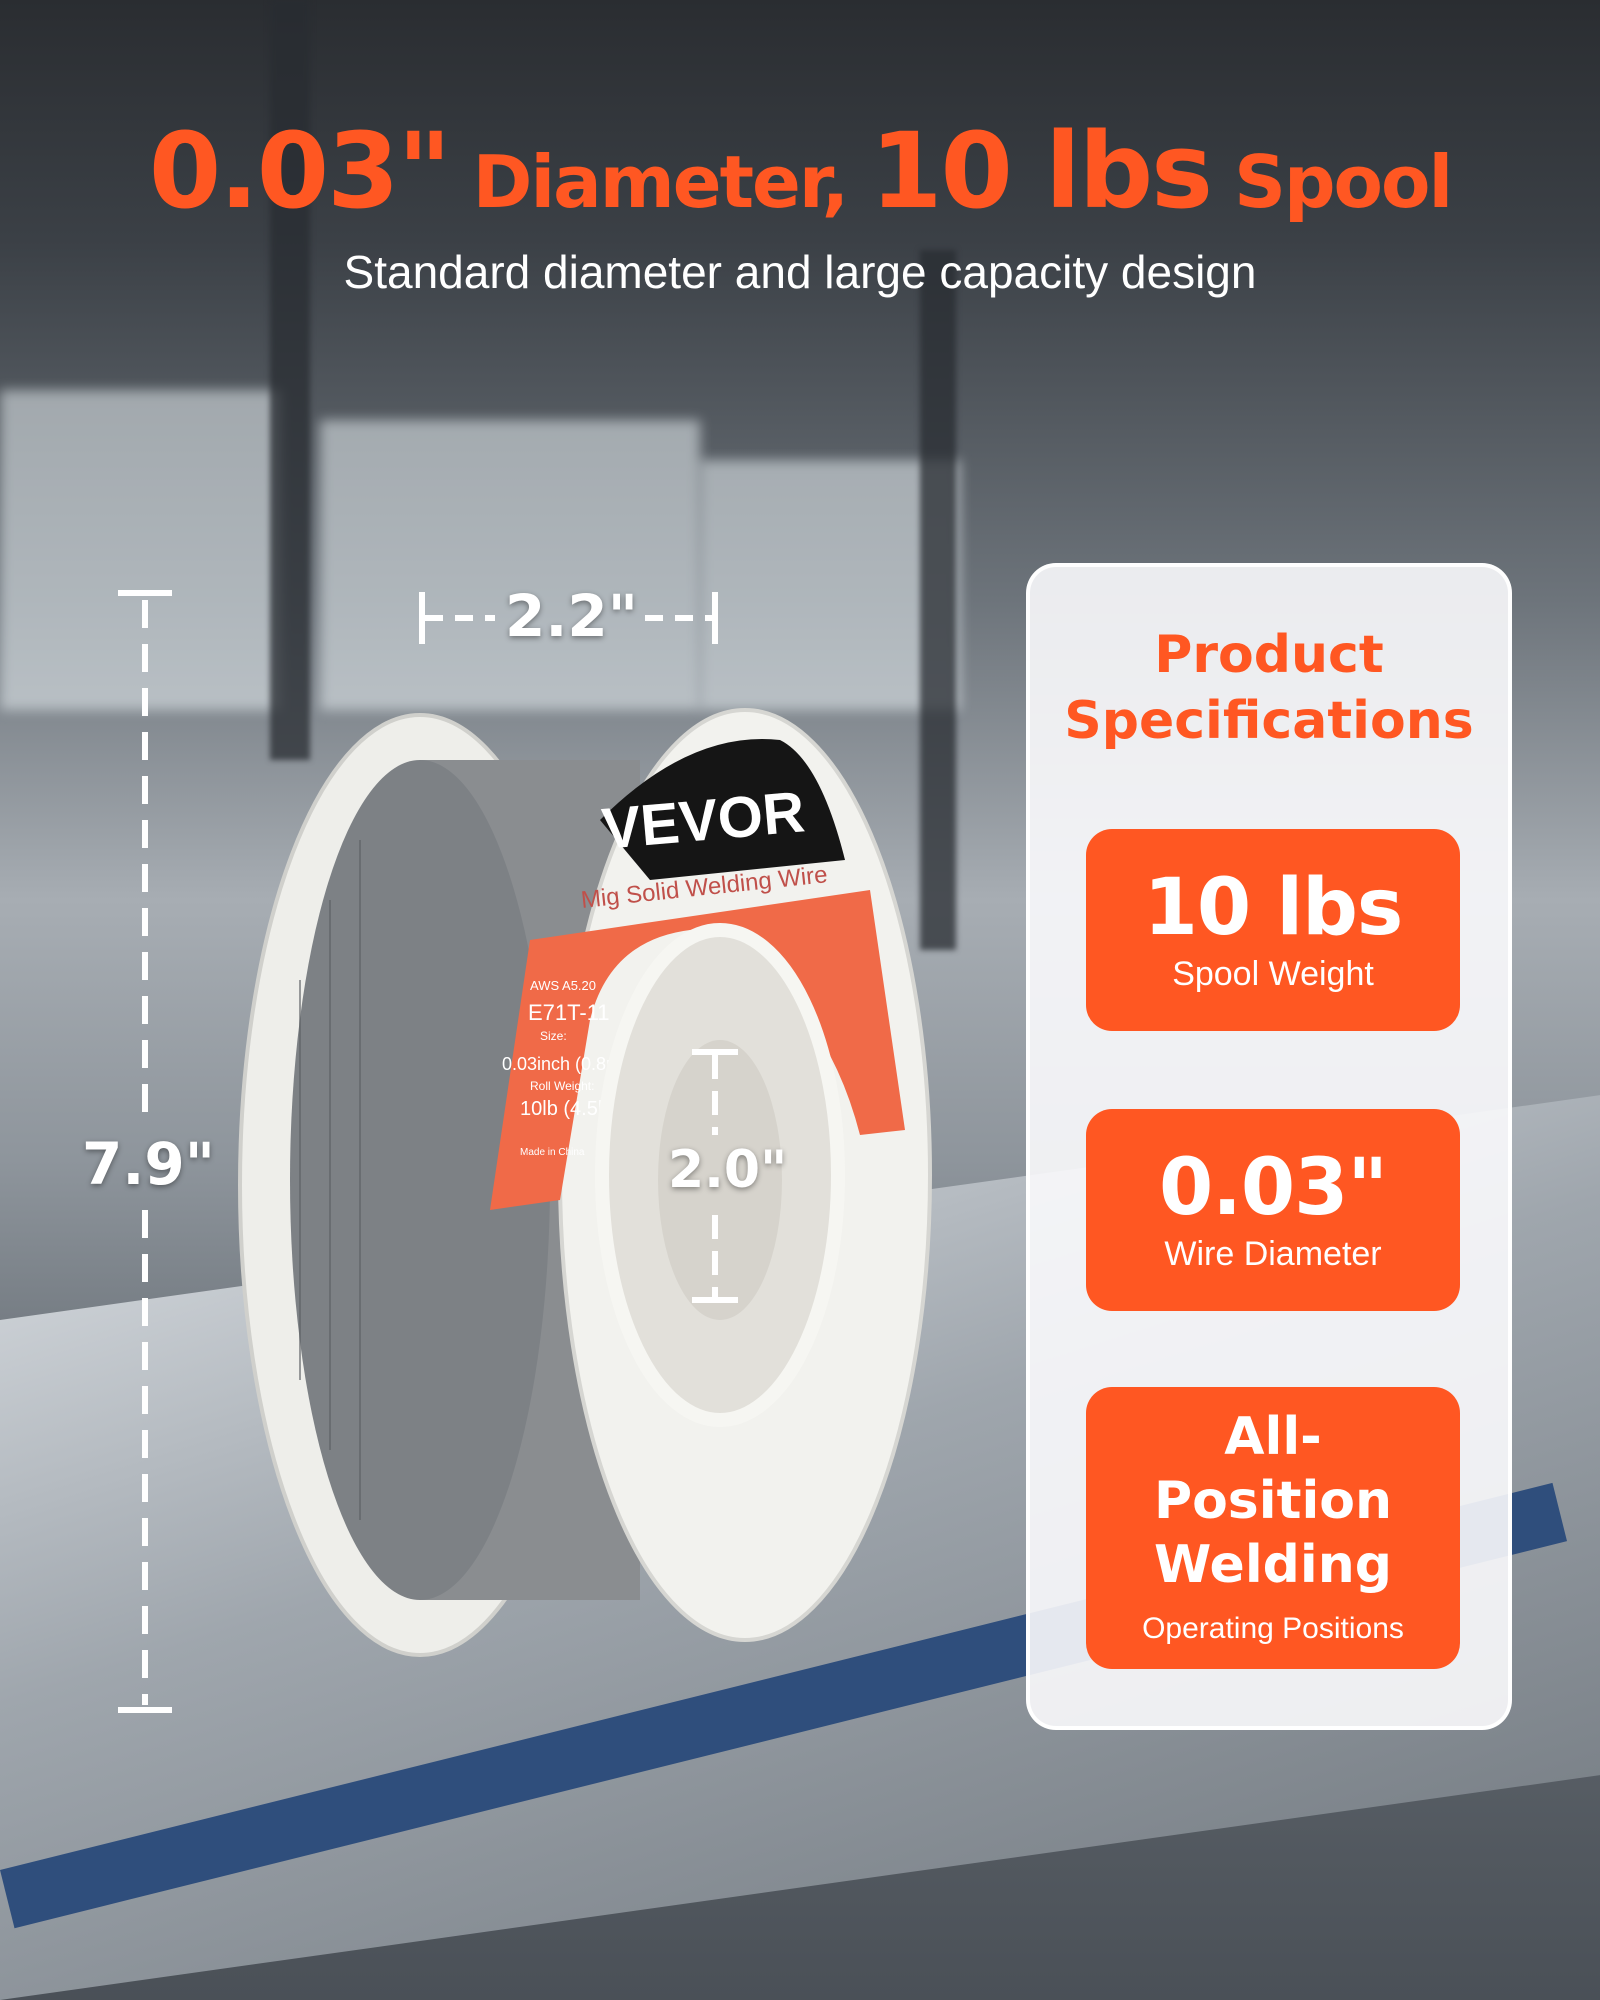 The height and width of the screenshot is (2000, 1600). I want to click on spec-label: Operating Positions, so click(1273, 1628).